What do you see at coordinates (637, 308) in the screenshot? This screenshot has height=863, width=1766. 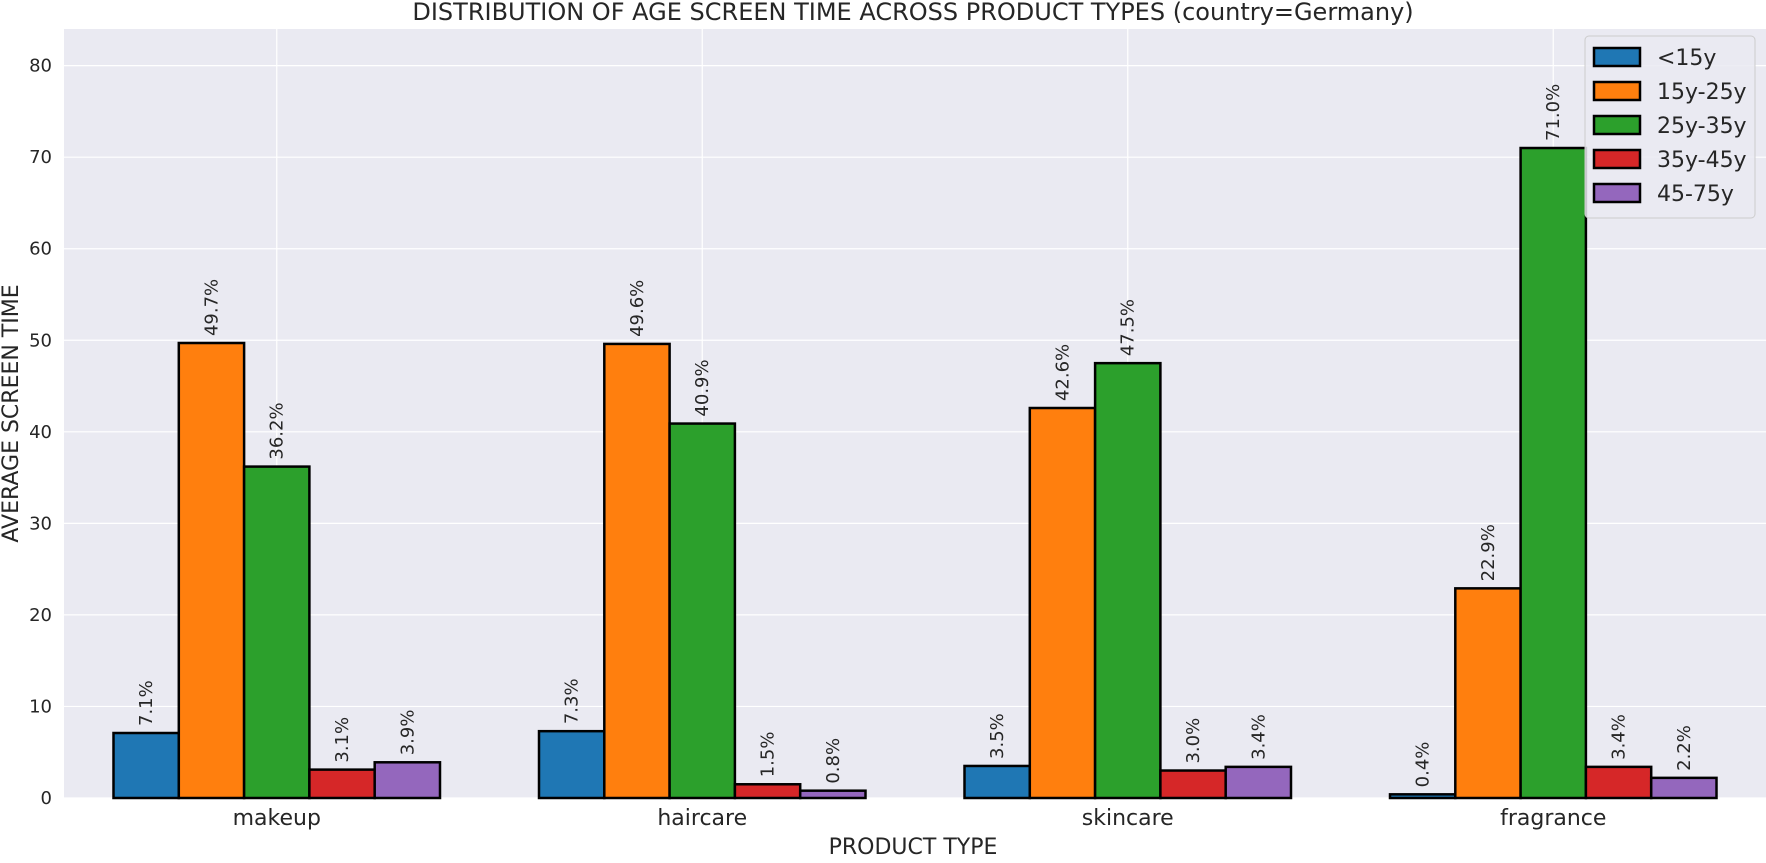 I see `bar-value-label: 49.6%` at bounding box center [637, 308].